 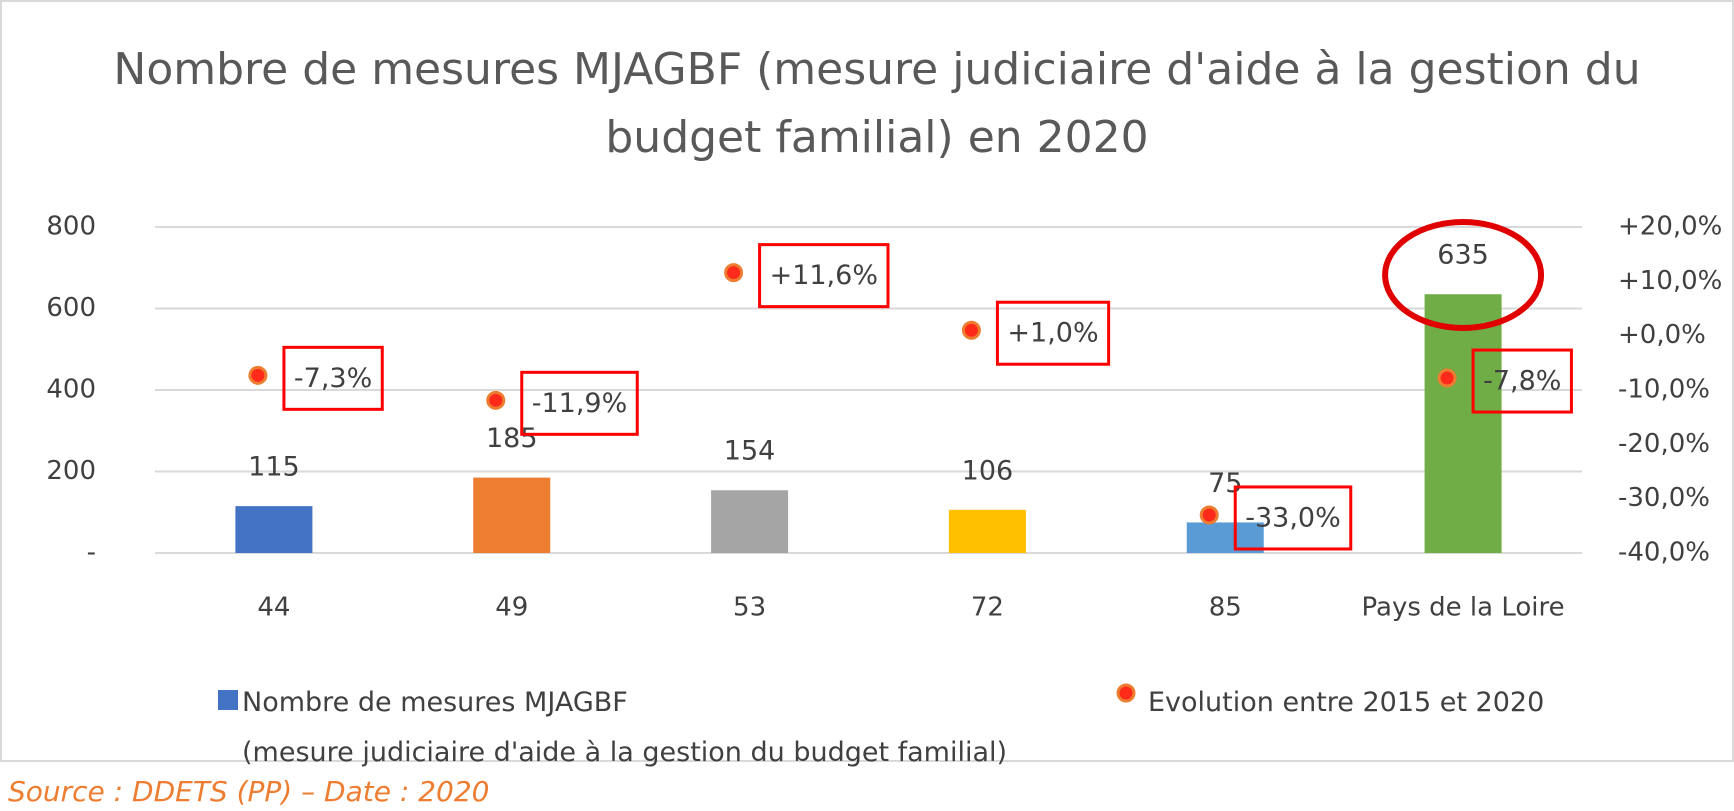 I want to click on data-label: 75, so click(x=1225, y=483).